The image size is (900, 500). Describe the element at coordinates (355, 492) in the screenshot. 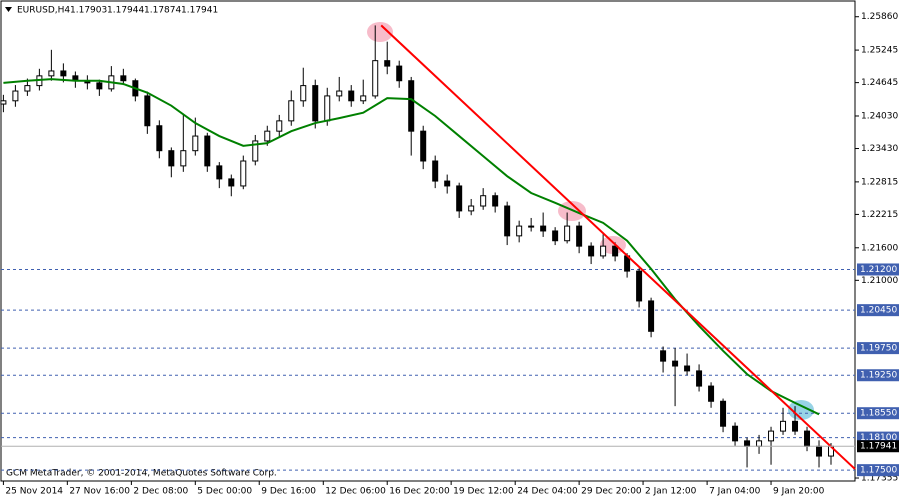

I see `x-tick-label: 12 Dec 06:00` at that location.